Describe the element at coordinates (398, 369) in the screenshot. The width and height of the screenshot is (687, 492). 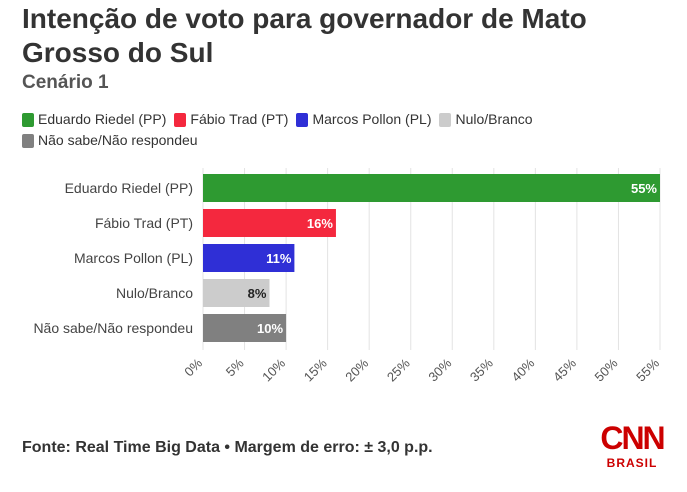
I see `tick-label: 25%` at that location.